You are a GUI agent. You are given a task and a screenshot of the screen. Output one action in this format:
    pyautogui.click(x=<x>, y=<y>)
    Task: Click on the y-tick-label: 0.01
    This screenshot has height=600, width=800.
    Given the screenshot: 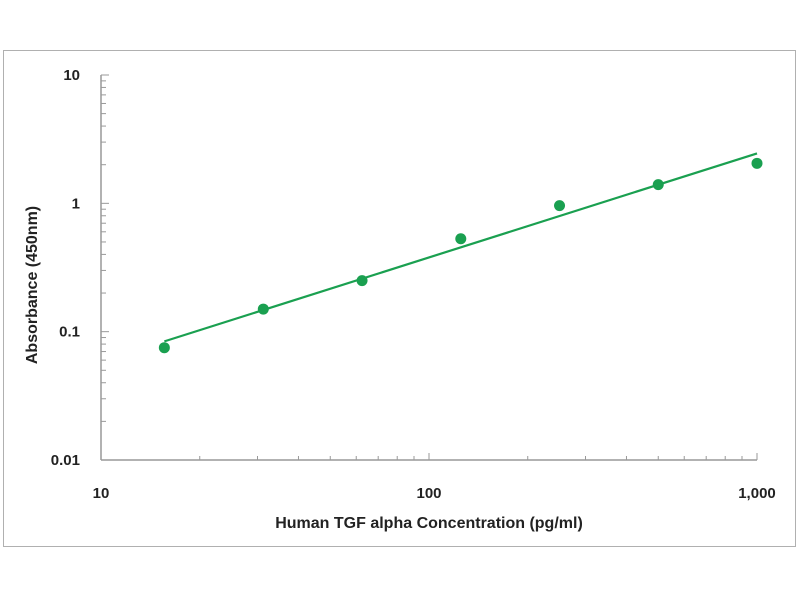 What is the action you would take?
    pyautogui.click(x=65, y=460)
    